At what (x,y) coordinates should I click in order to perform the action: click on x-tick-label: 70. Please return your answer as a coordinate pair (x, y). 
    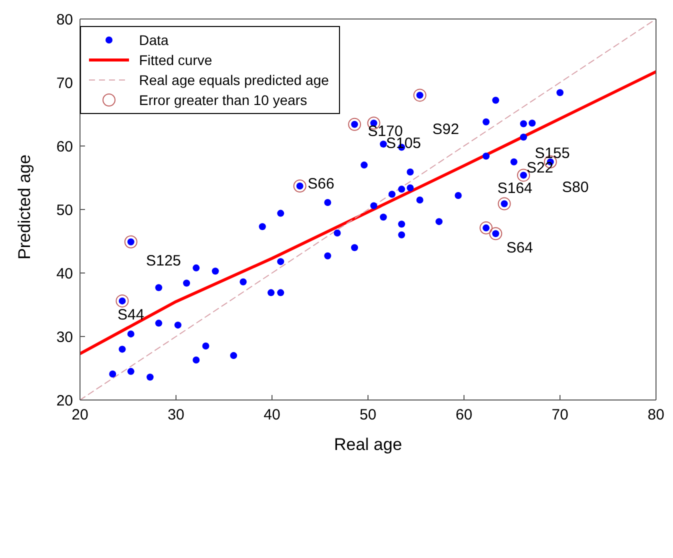
    Looking at the image, I should click on (560, 415).